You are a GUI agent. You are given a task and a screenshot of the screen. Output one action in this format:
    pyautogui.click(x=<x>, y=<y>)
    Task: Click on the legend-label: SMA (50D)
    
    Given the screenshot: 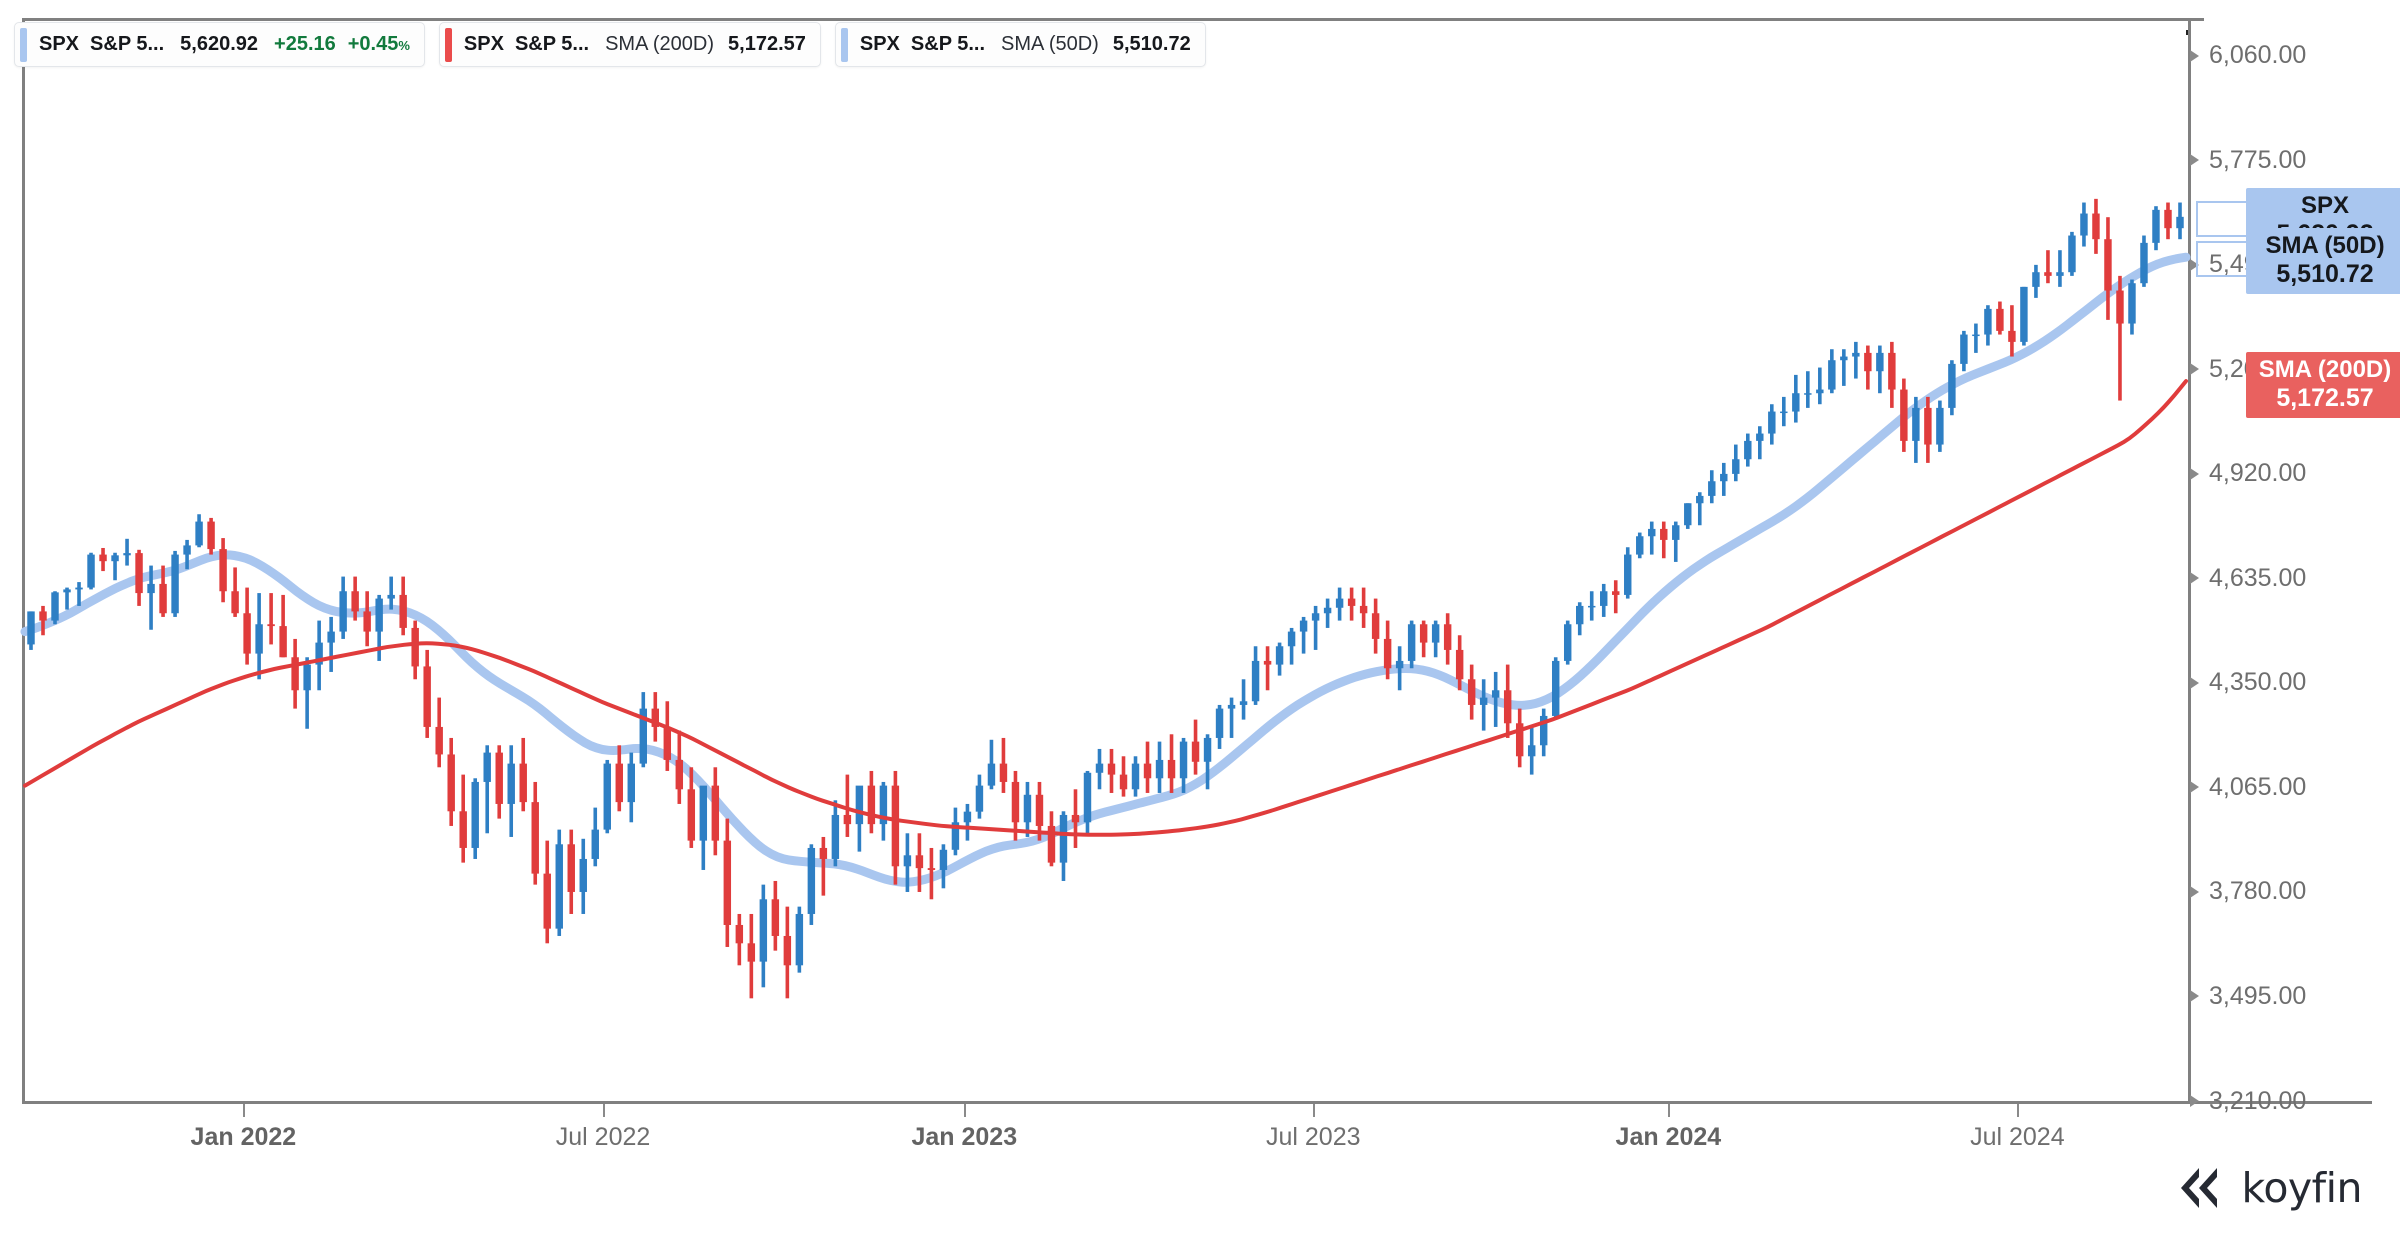 What is the action you would take?
    pyautogui.click(x=1050, y=44)
    